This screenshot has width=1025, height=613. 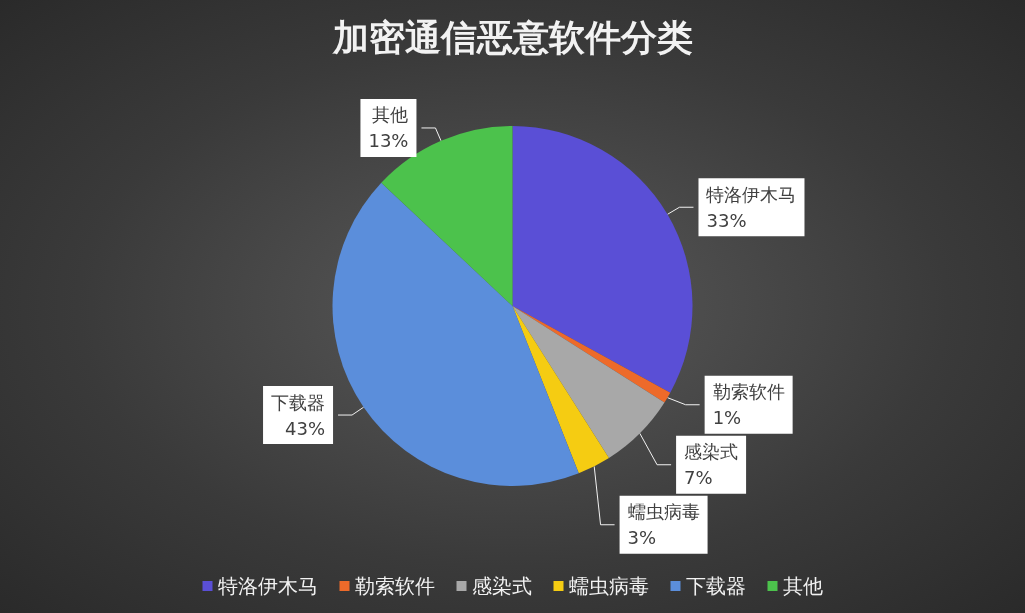 What do you see at coordinates (726, 220) in the screenshot?
I see `data-label: 33%` at bounding box center [726, 220].